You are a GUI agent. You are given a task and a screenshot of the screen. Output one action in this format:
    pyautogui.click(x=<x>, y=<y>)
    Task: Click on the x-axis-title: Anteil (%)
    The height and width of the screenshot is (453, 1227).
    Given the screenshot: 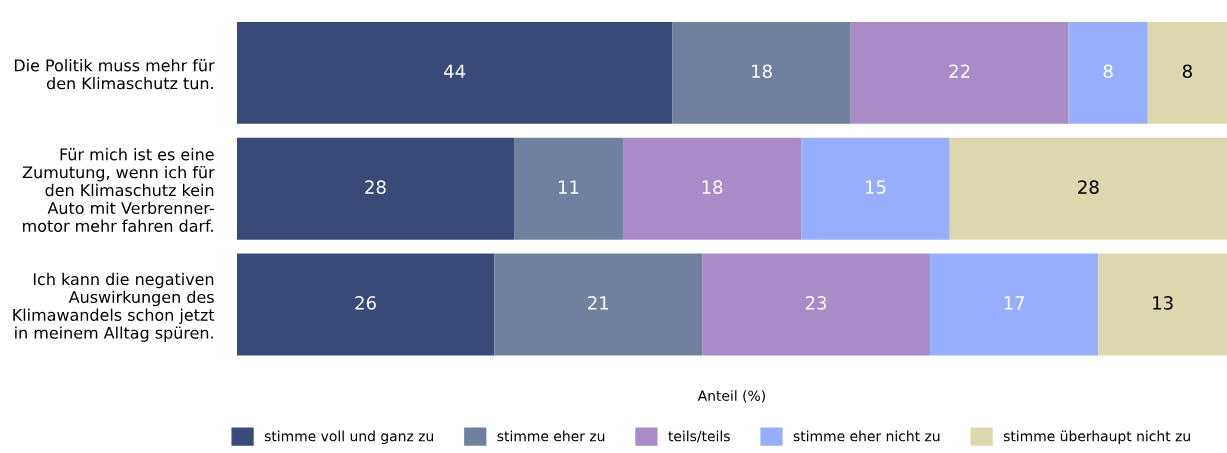 What is the action you would take?
    pyautogui.click(x=731, y=396)
    